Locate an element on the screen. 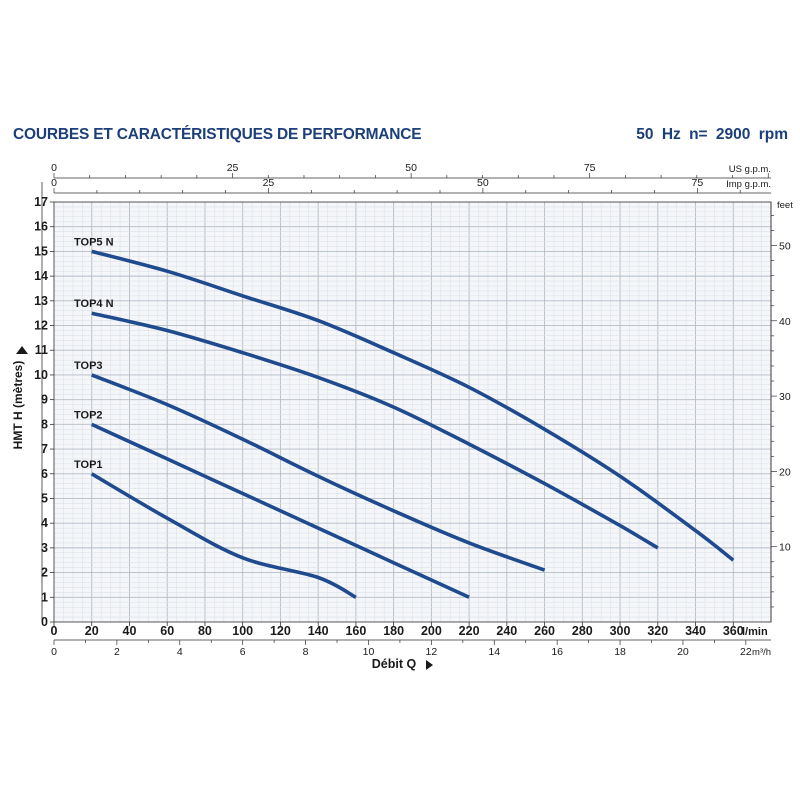  y-tick-label: 17 is located at coordinates (41, 202).